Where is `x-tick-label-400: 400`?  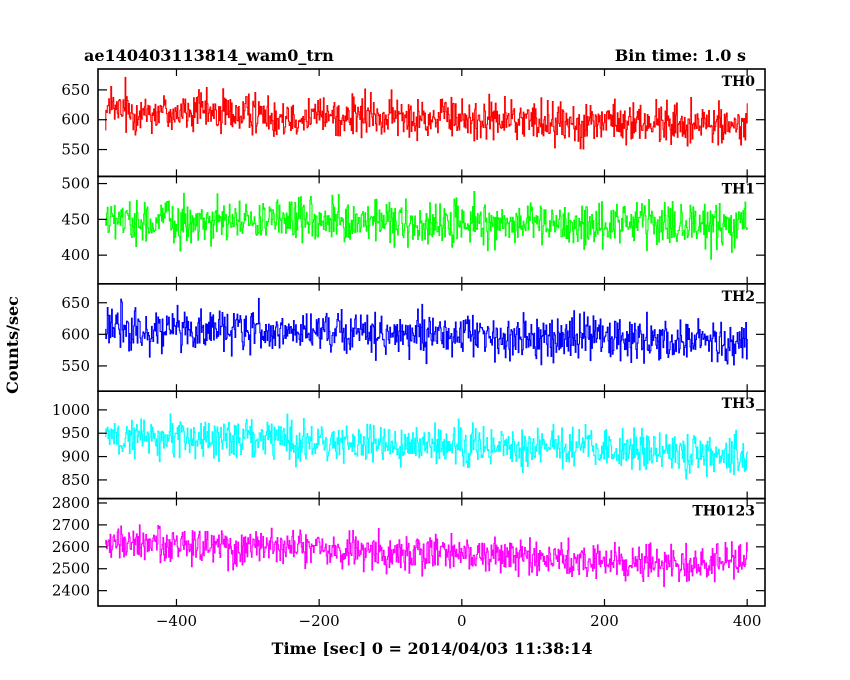 x-tick-label-400: 400 is located at coordinates (747, 621).